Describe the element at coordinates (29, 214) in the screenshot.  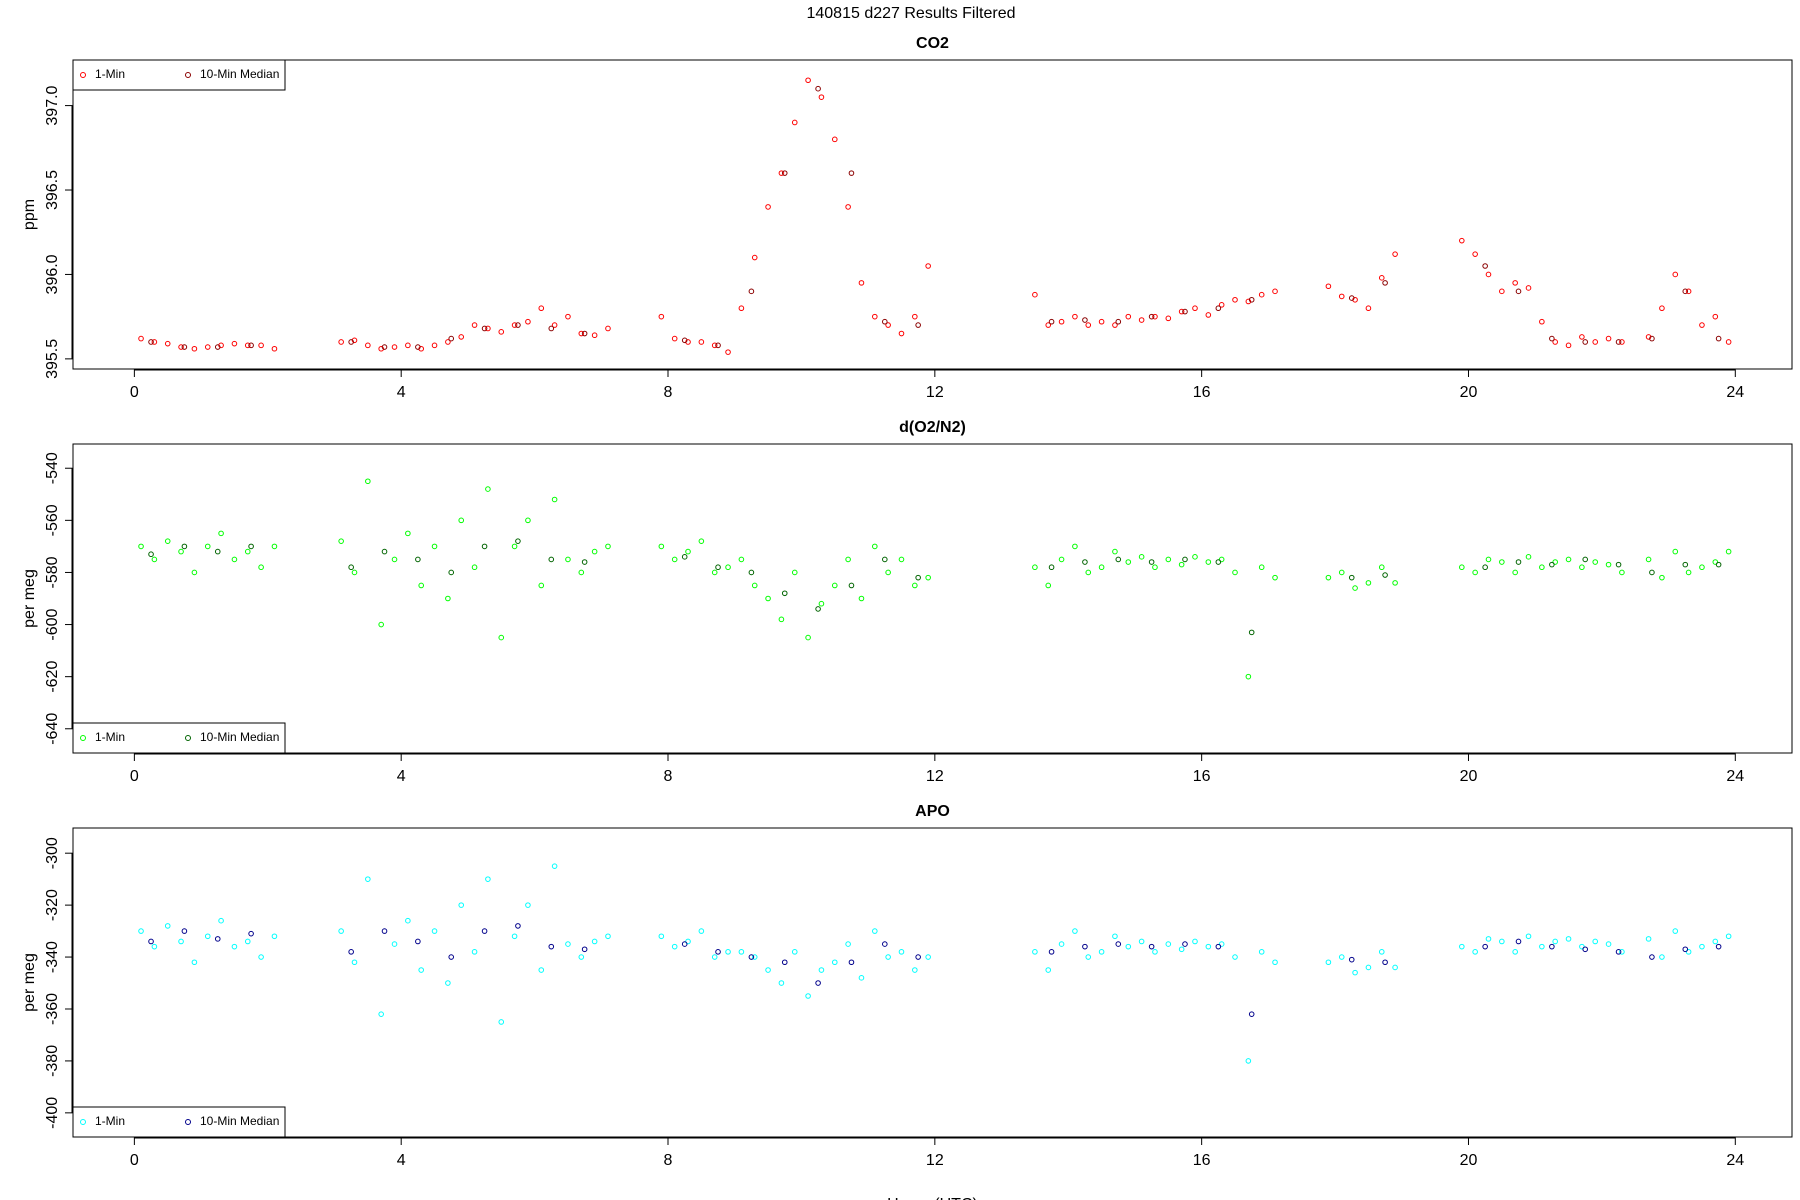
I see `y-axis-label: ppm` at that location.